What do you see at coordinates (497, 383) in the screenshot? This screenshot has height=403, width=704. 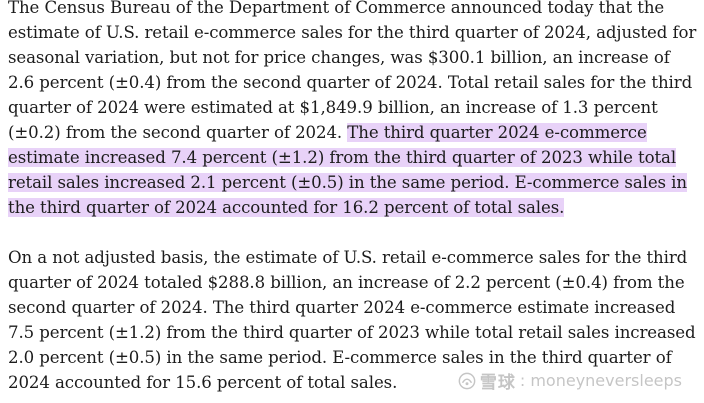 I see `watermark-brand: 雪球` at bounding box center [497, 383].